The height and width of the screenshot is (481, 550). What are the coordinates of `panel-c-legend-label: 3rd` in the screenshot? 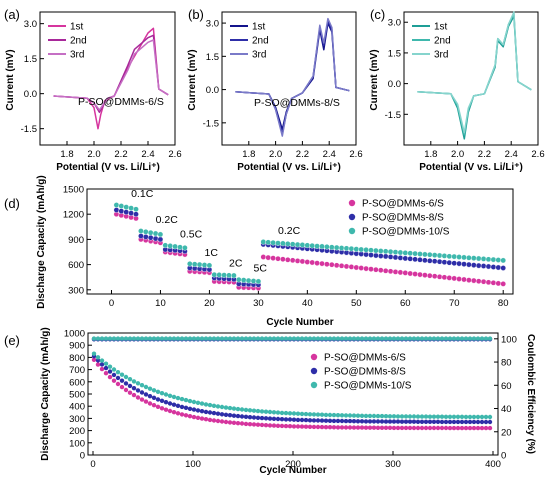 It's located at (441, 55).